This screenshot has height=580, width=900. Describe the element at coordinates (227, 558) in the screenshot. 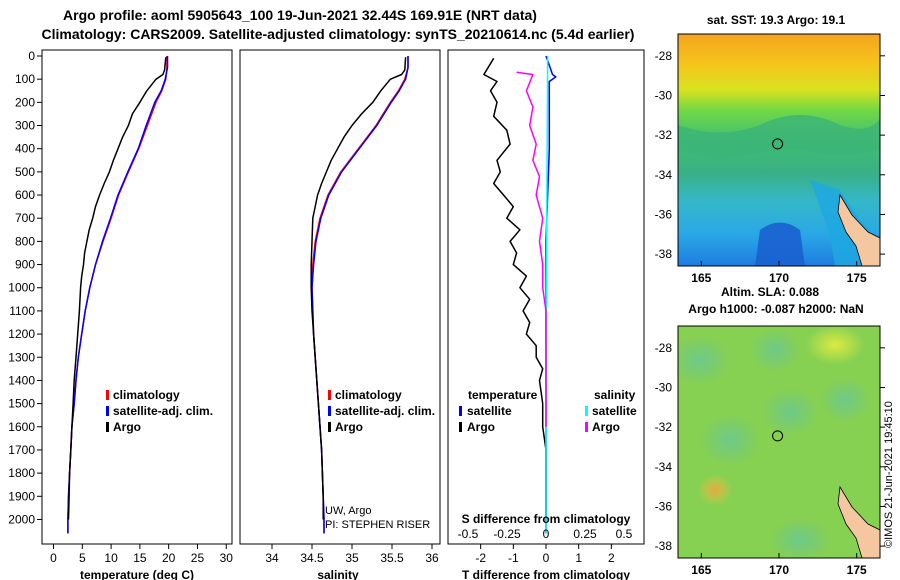

I see `x-tick-label: 30` at that location.